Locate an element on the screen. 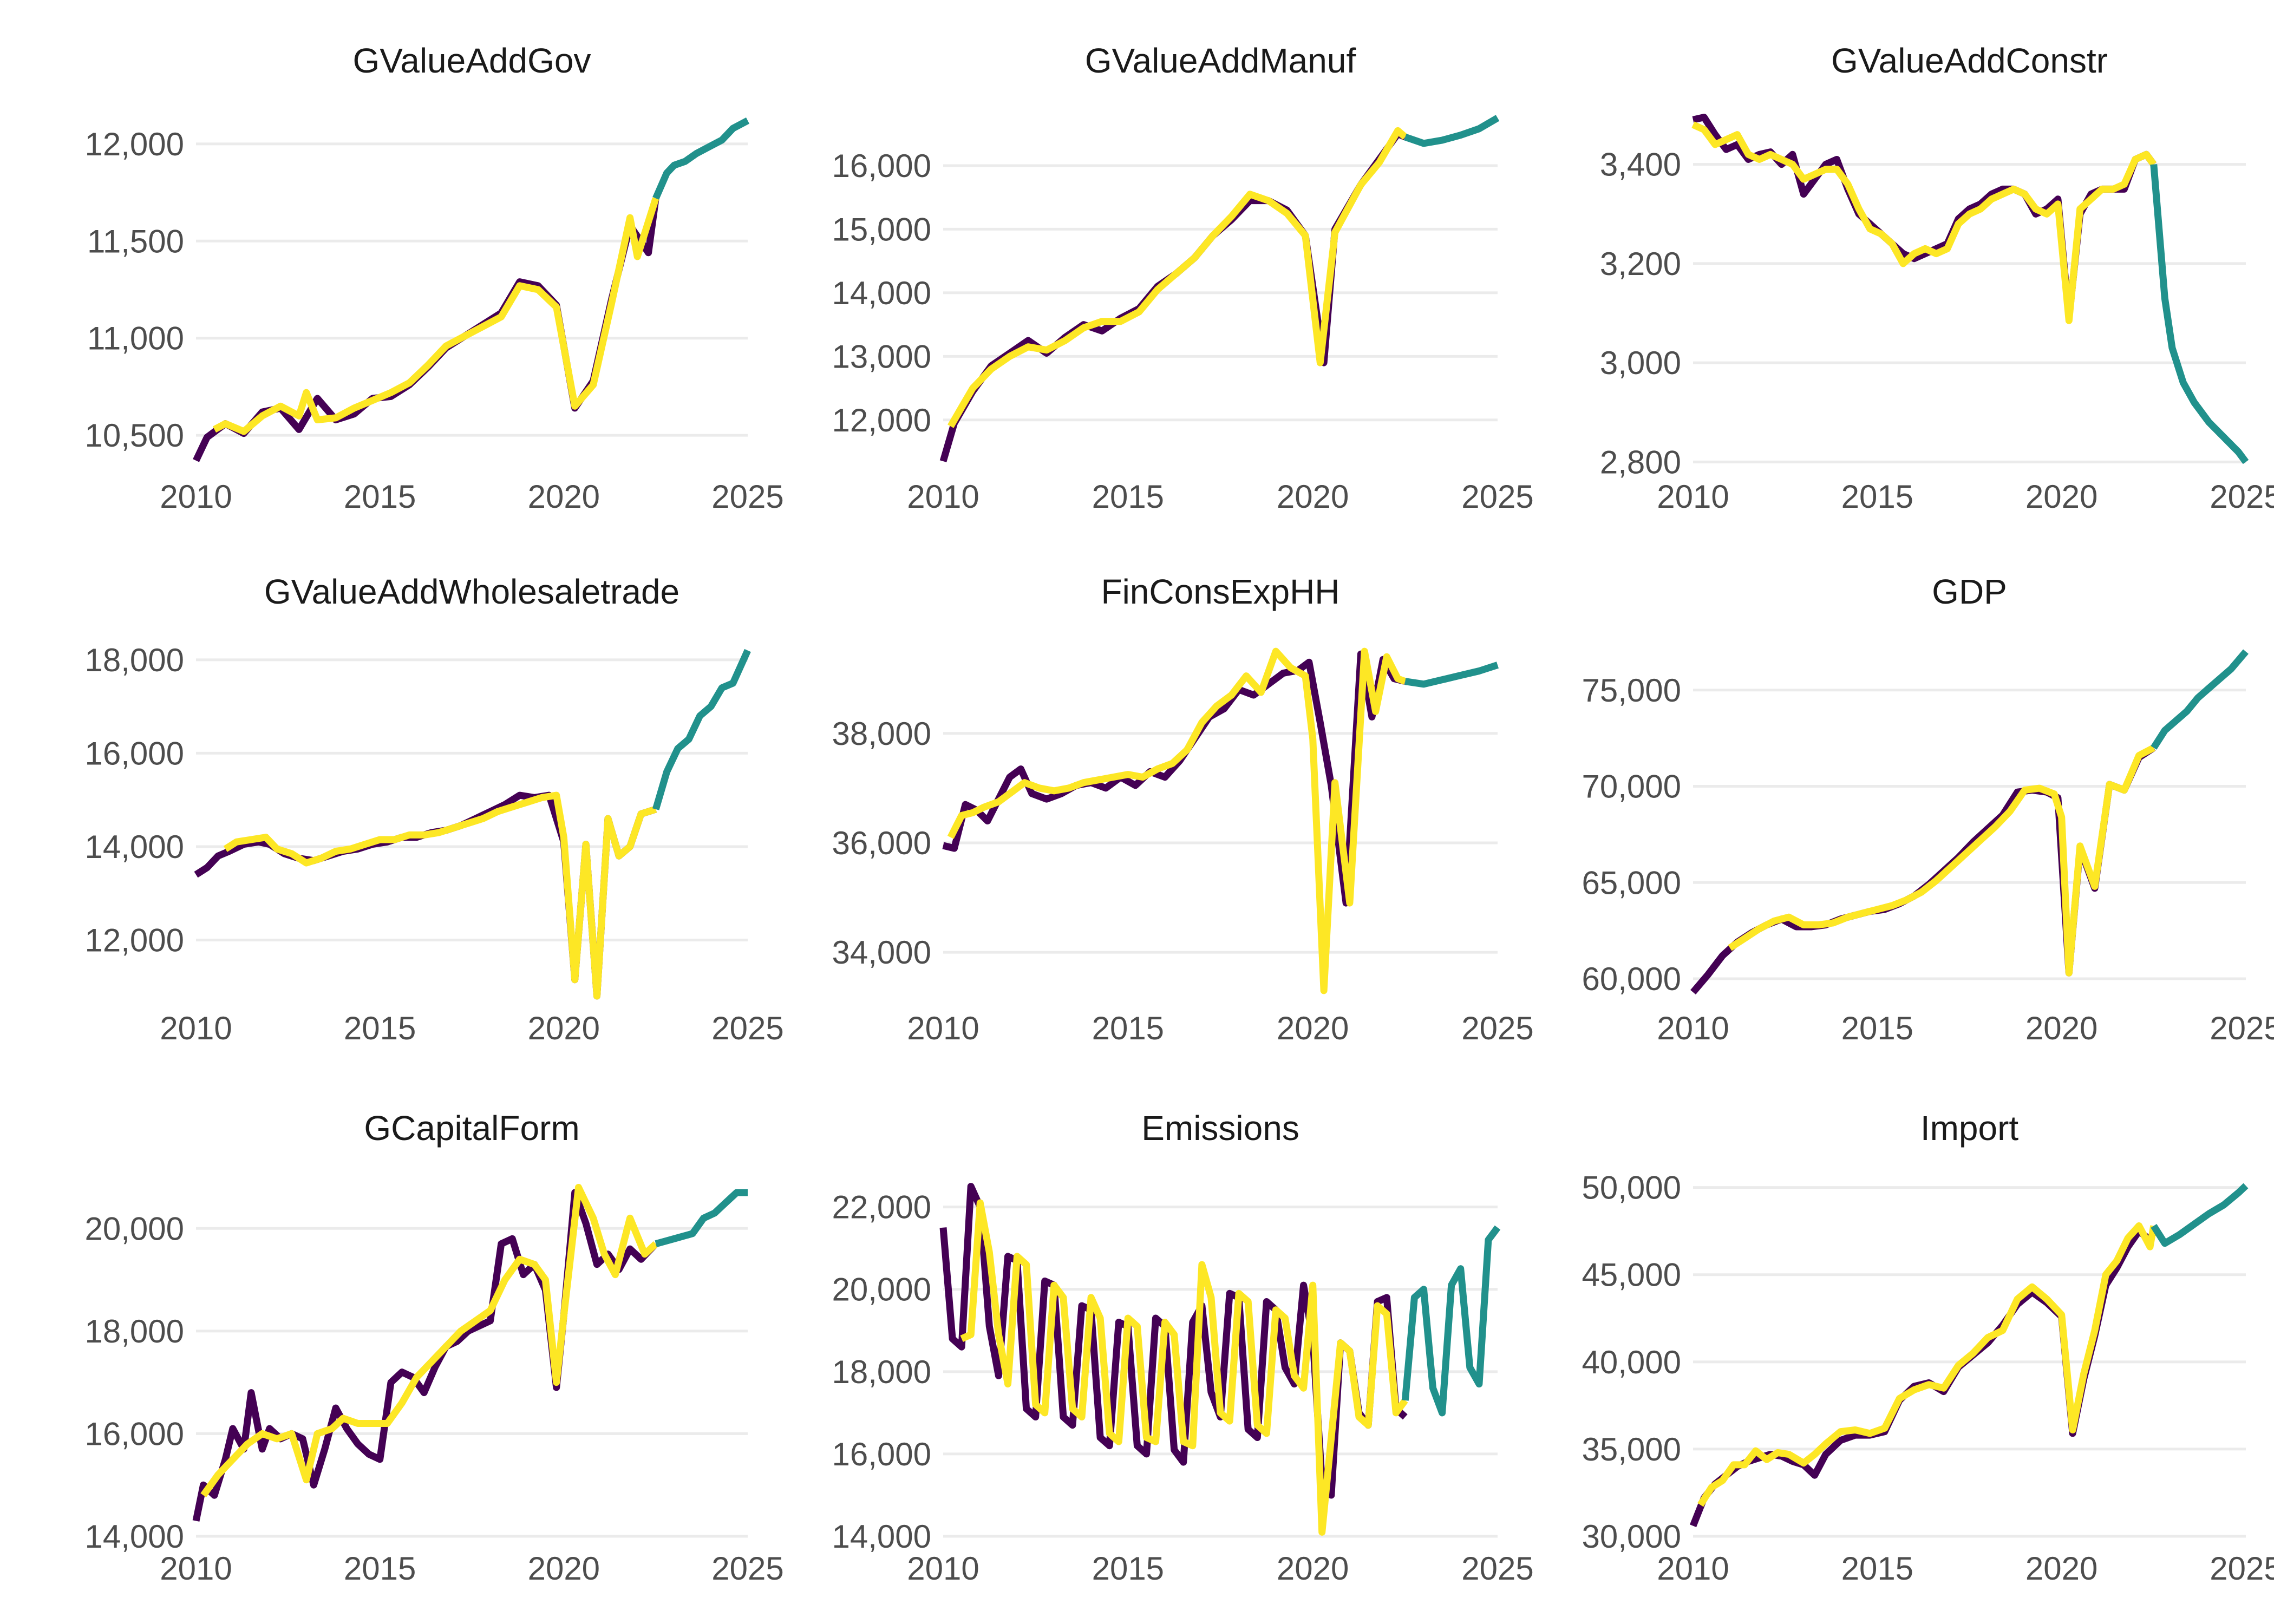  y-tick-label: 3,200 is located at coordinates (1640, 264).